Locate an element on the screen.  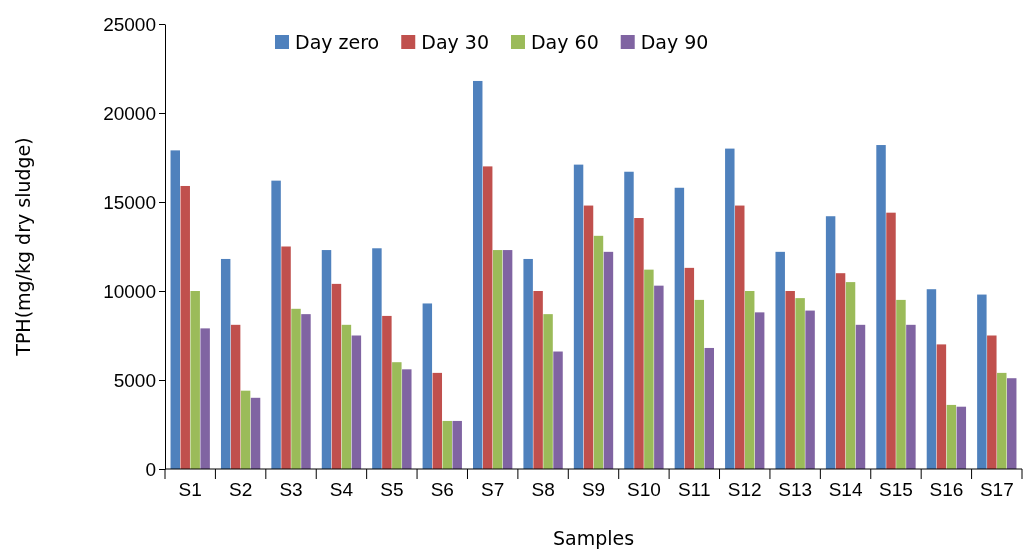
y-tick-label: 20000 is located at coordinates (129, 113).